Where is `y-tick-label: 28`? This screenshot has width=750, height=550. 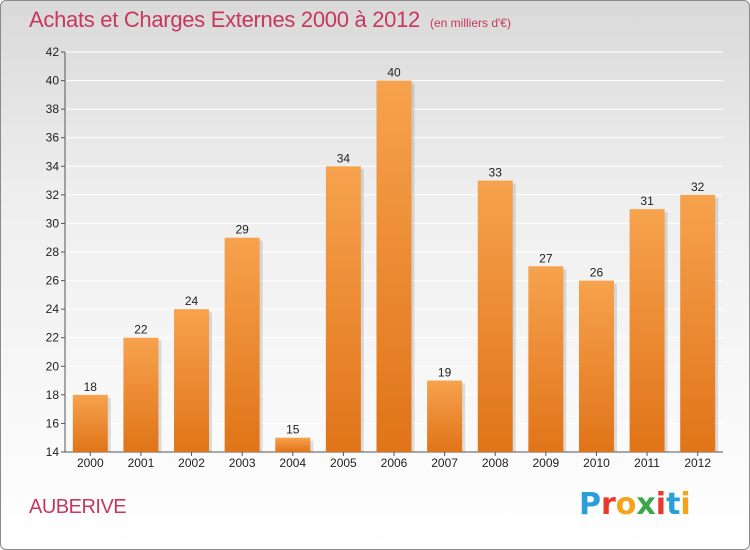 y-tick-label: 28 is located at coordinates (53, 252).